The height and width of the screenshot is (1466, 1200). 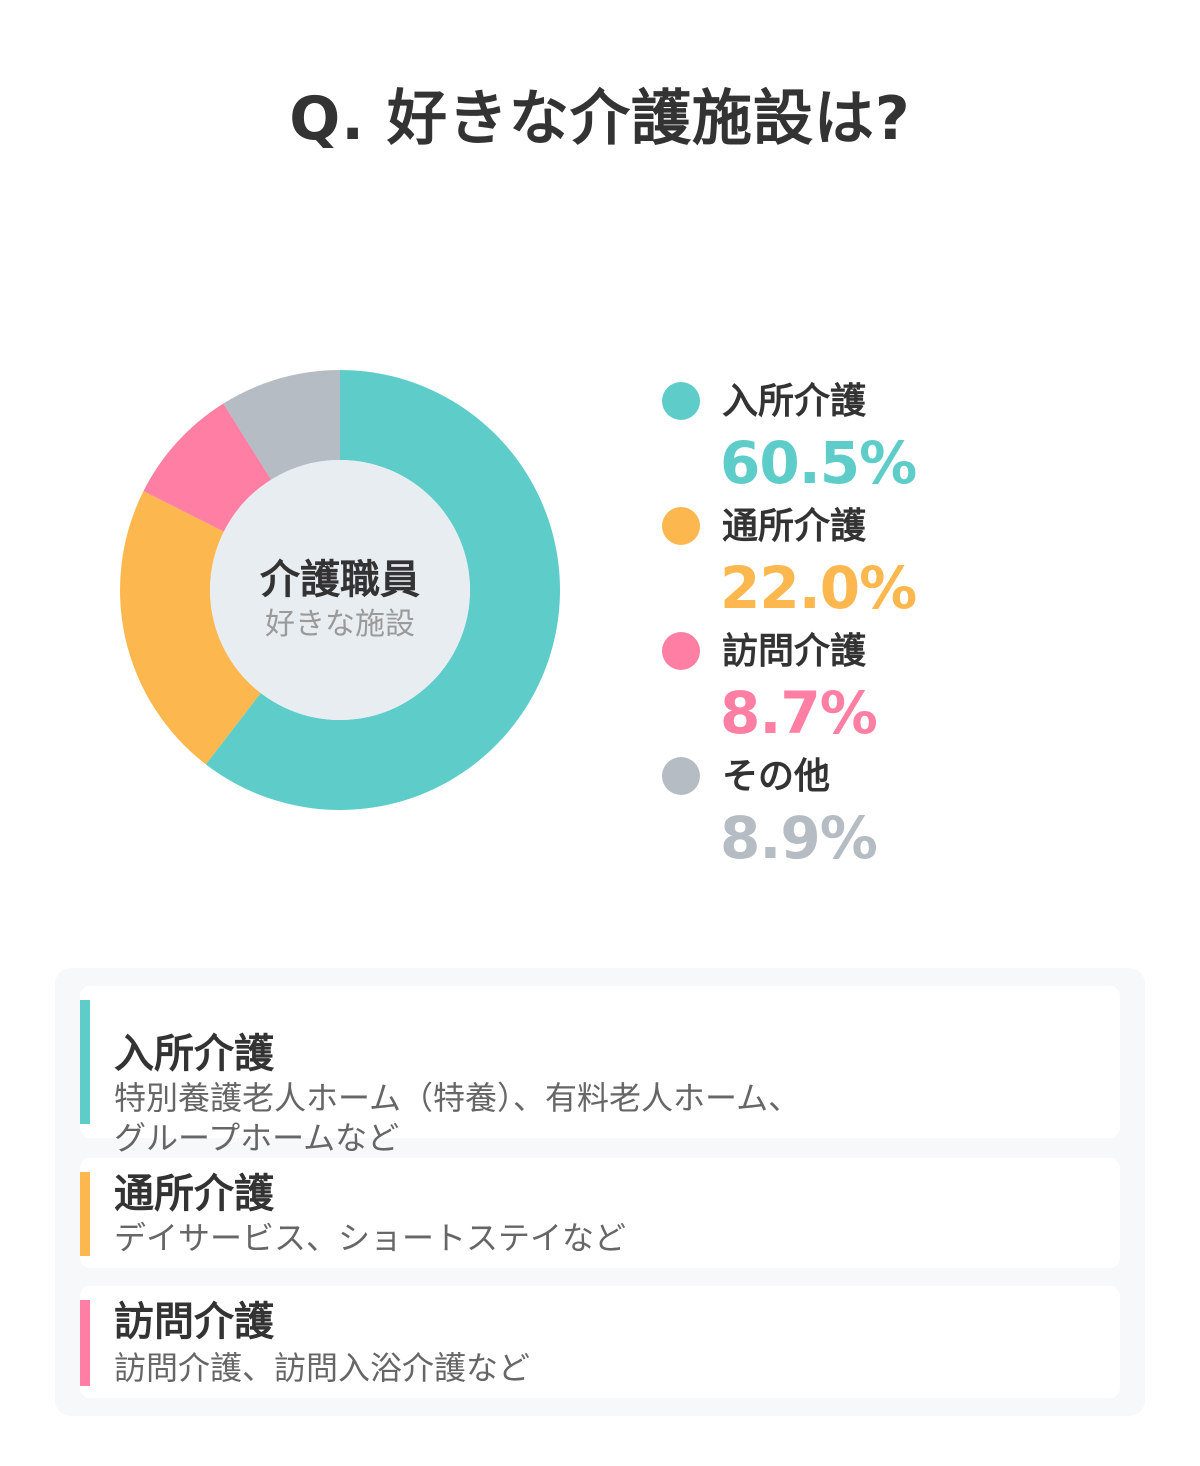 What do you see at coordinates (794, 651) in the screenshot?
I see `legend-label: 訪問介護` at bounding box center [794, 651].